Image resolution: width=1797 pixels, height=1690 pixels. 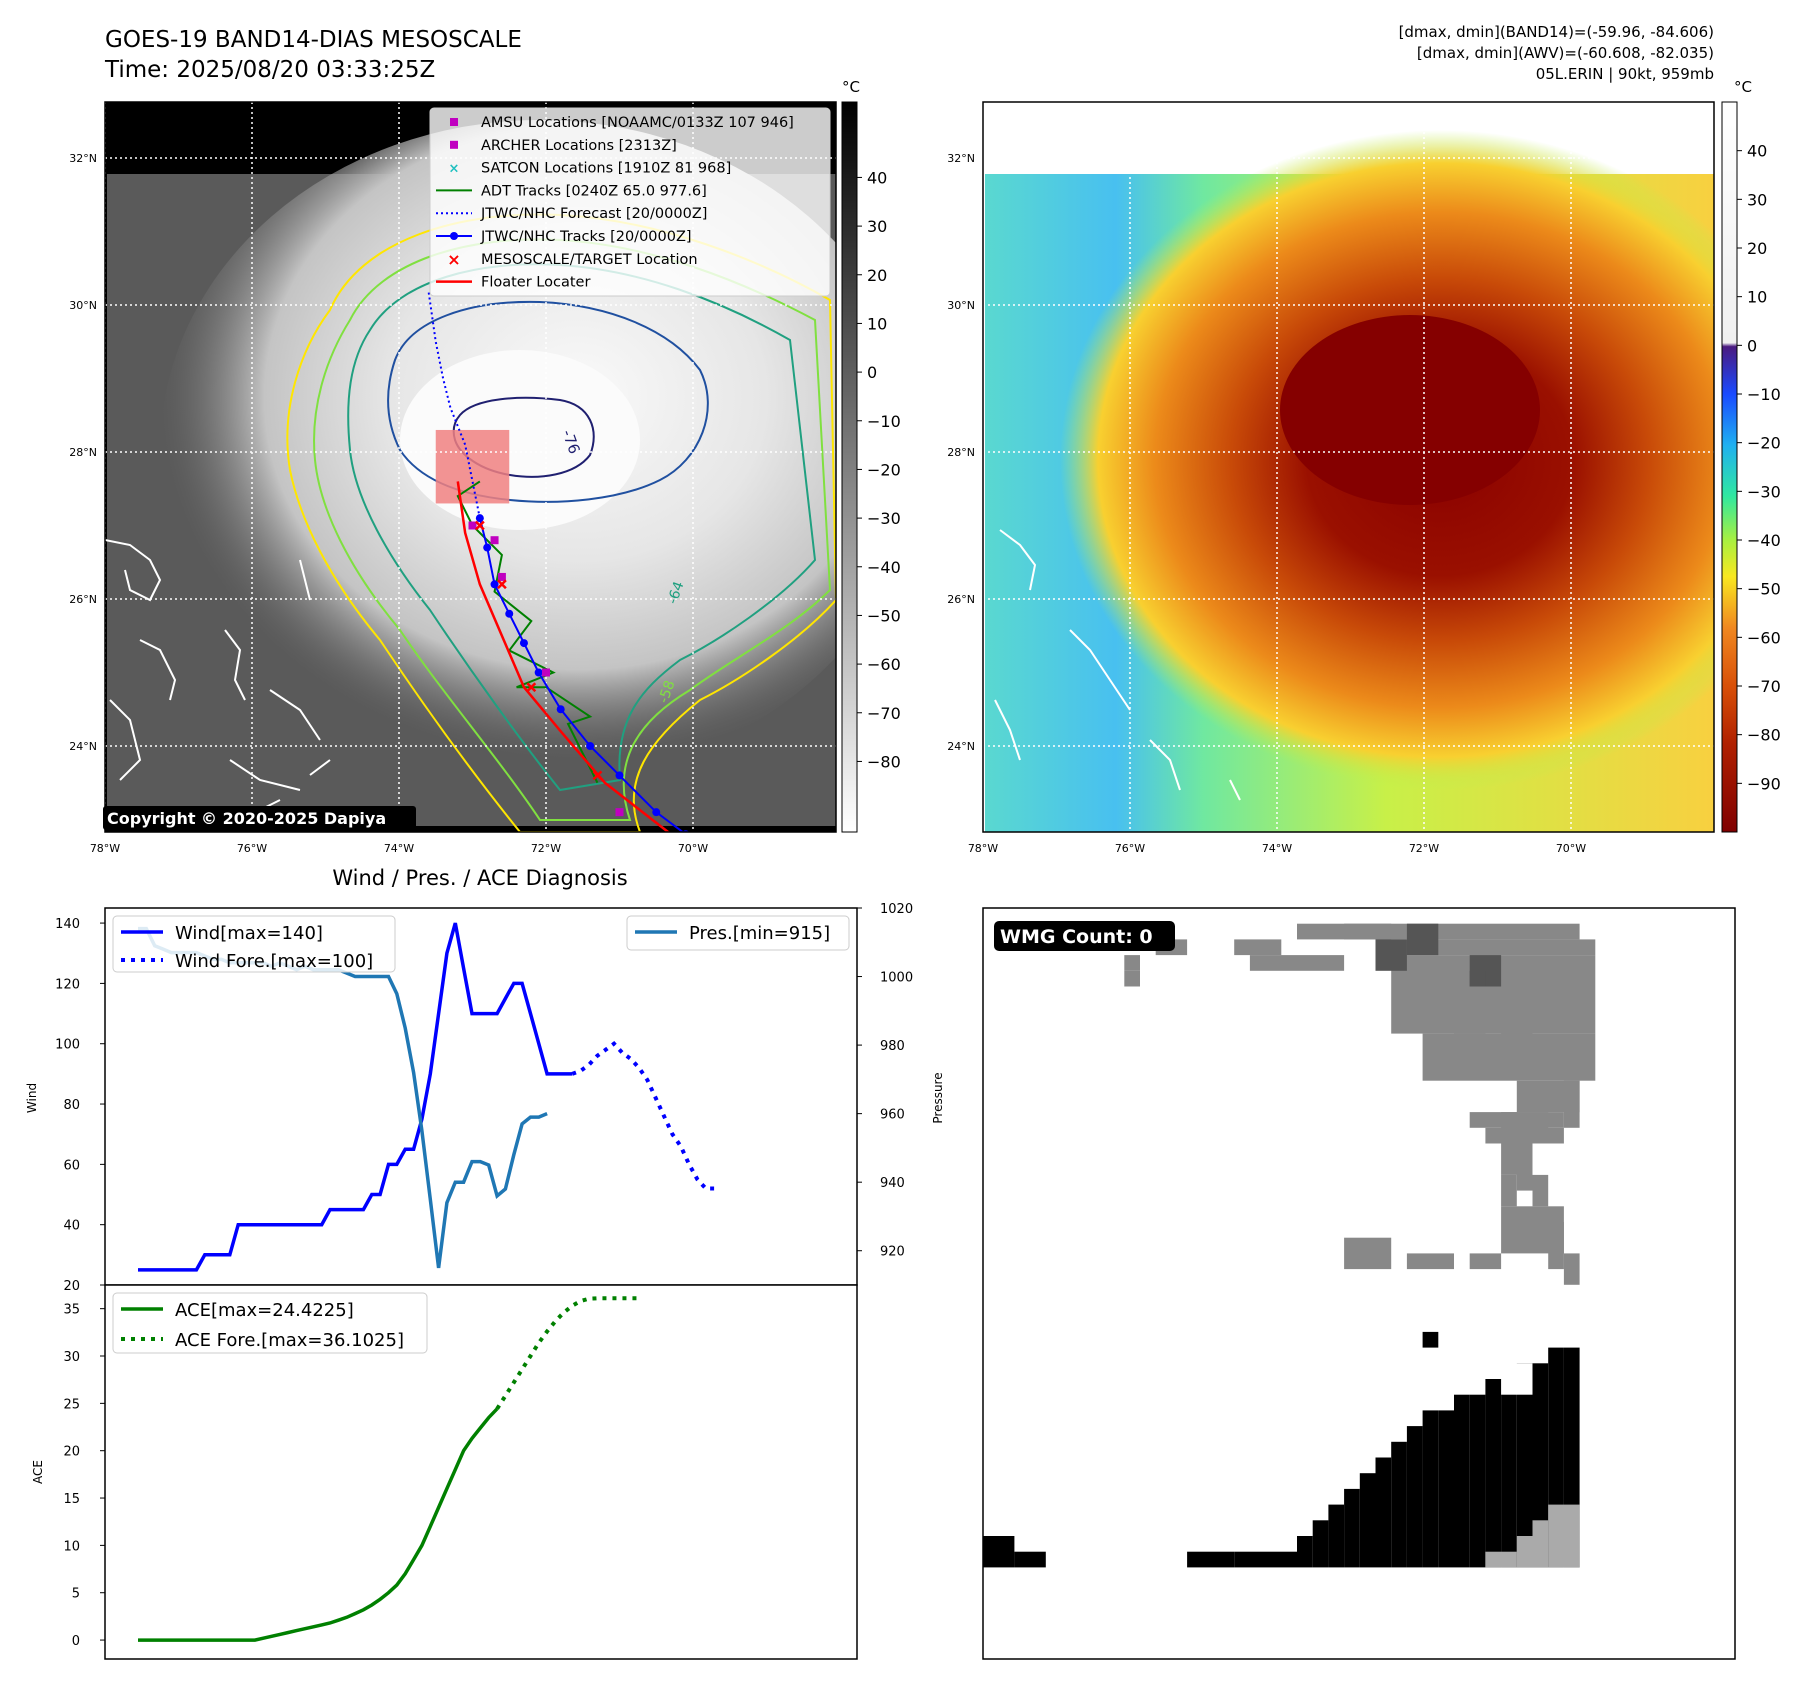 What do you see at coordinates (454, 169) in the screenshot?
I see `legend-marker: ×` at bounding box center [454, 169].